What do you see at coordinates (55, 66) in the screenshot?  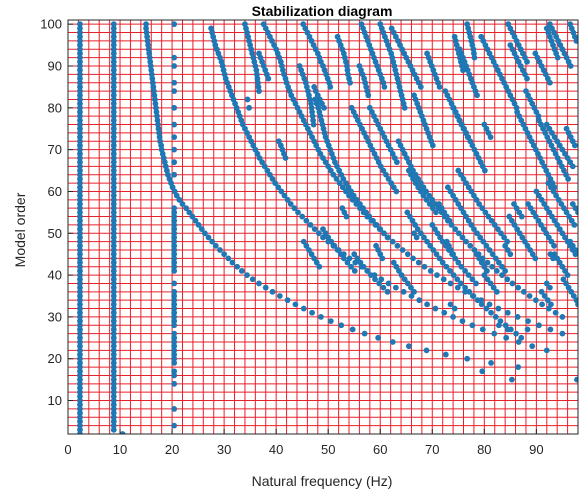 I see `y-tick-label: 90` at bounding box center [55, 66].